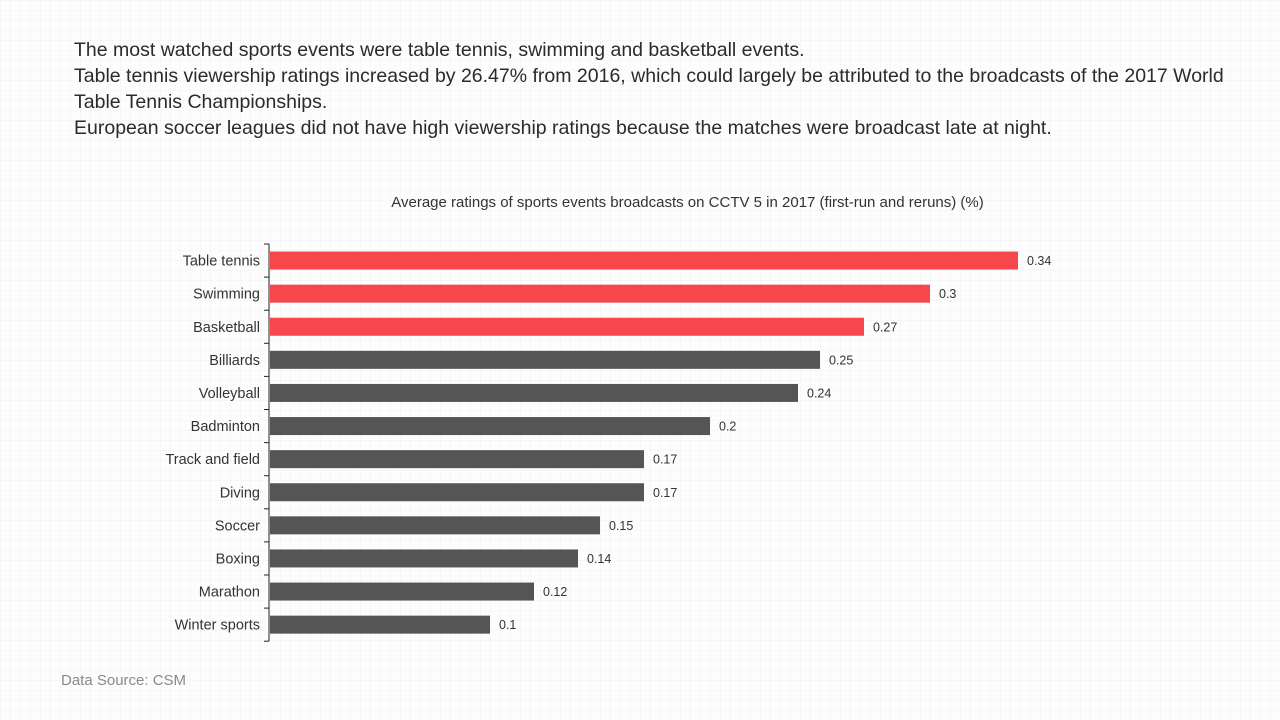 This screenshot has width=1280, height=720. Describe the element at coordinates (507, 625) in the screenshot. I see `value-label: 0.1` at that location.